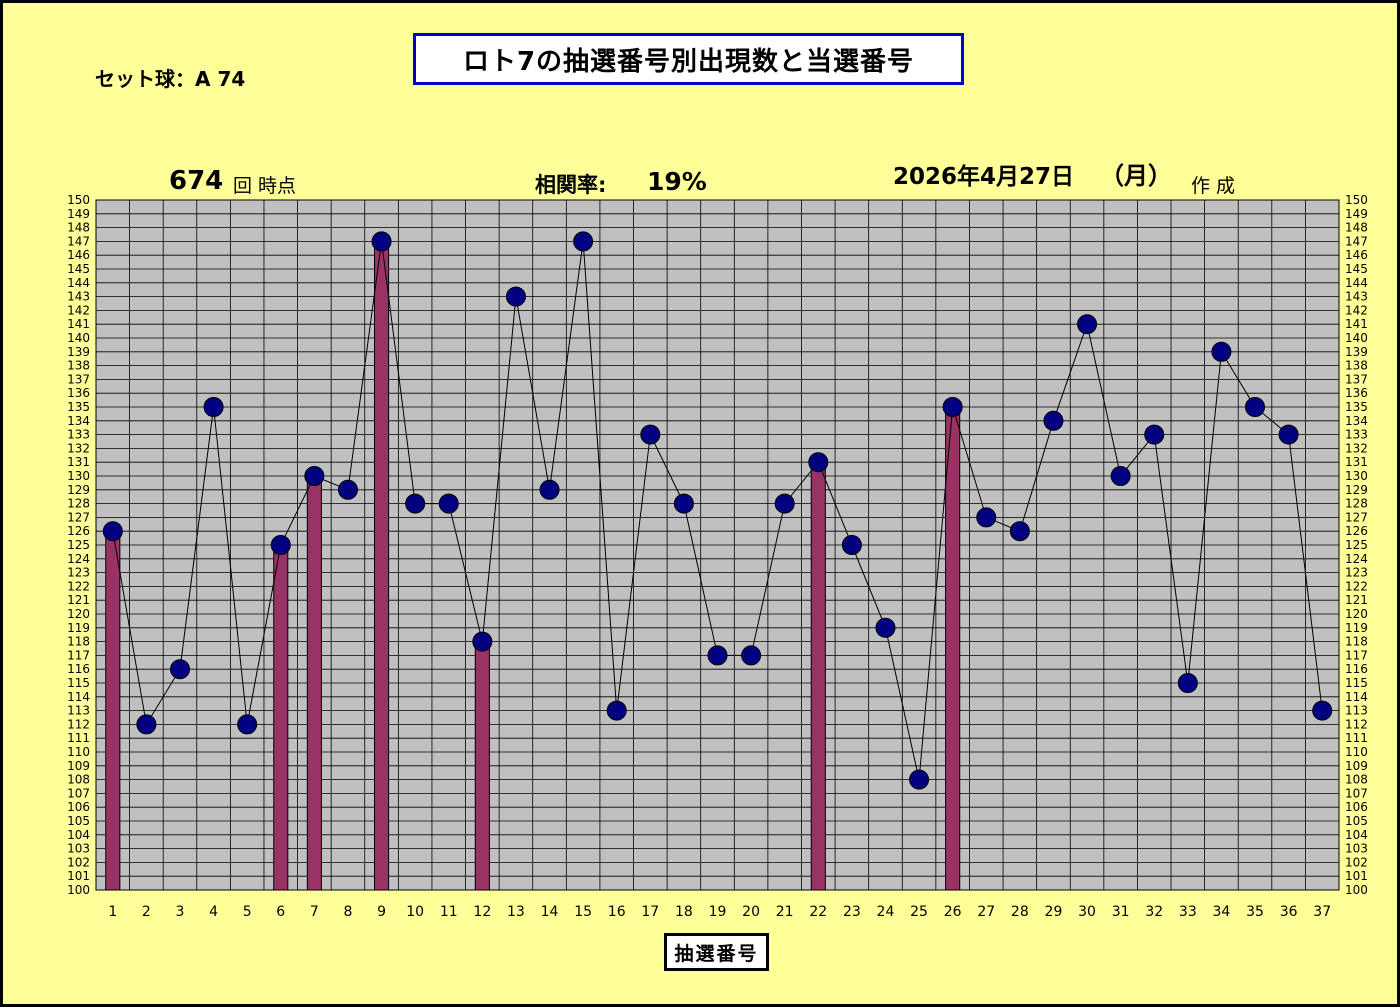  What do you see at coordinates (1356, 283) in the screenshot?
I see `y-tick-label-right: 144` at bounding box center [1356, 283].